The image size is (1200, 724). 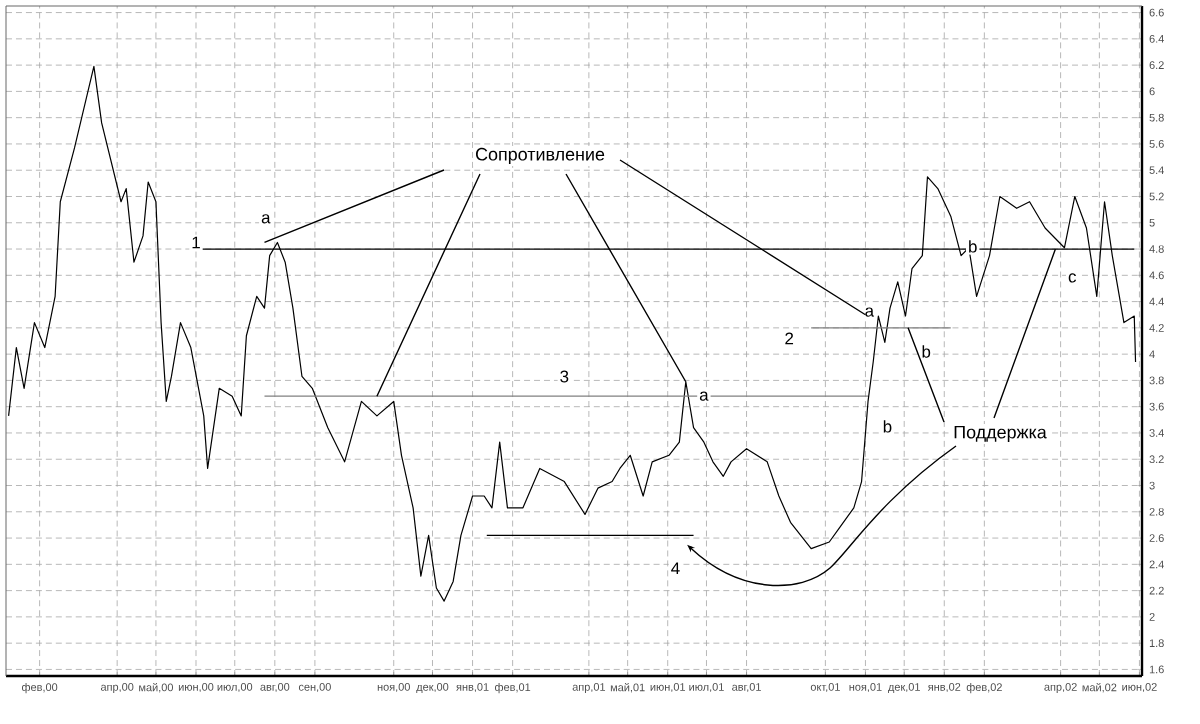 What do you see at coordinates (564, 376) in the screenshot?
I see `annotation: 3` at bounding box center [564, 376].